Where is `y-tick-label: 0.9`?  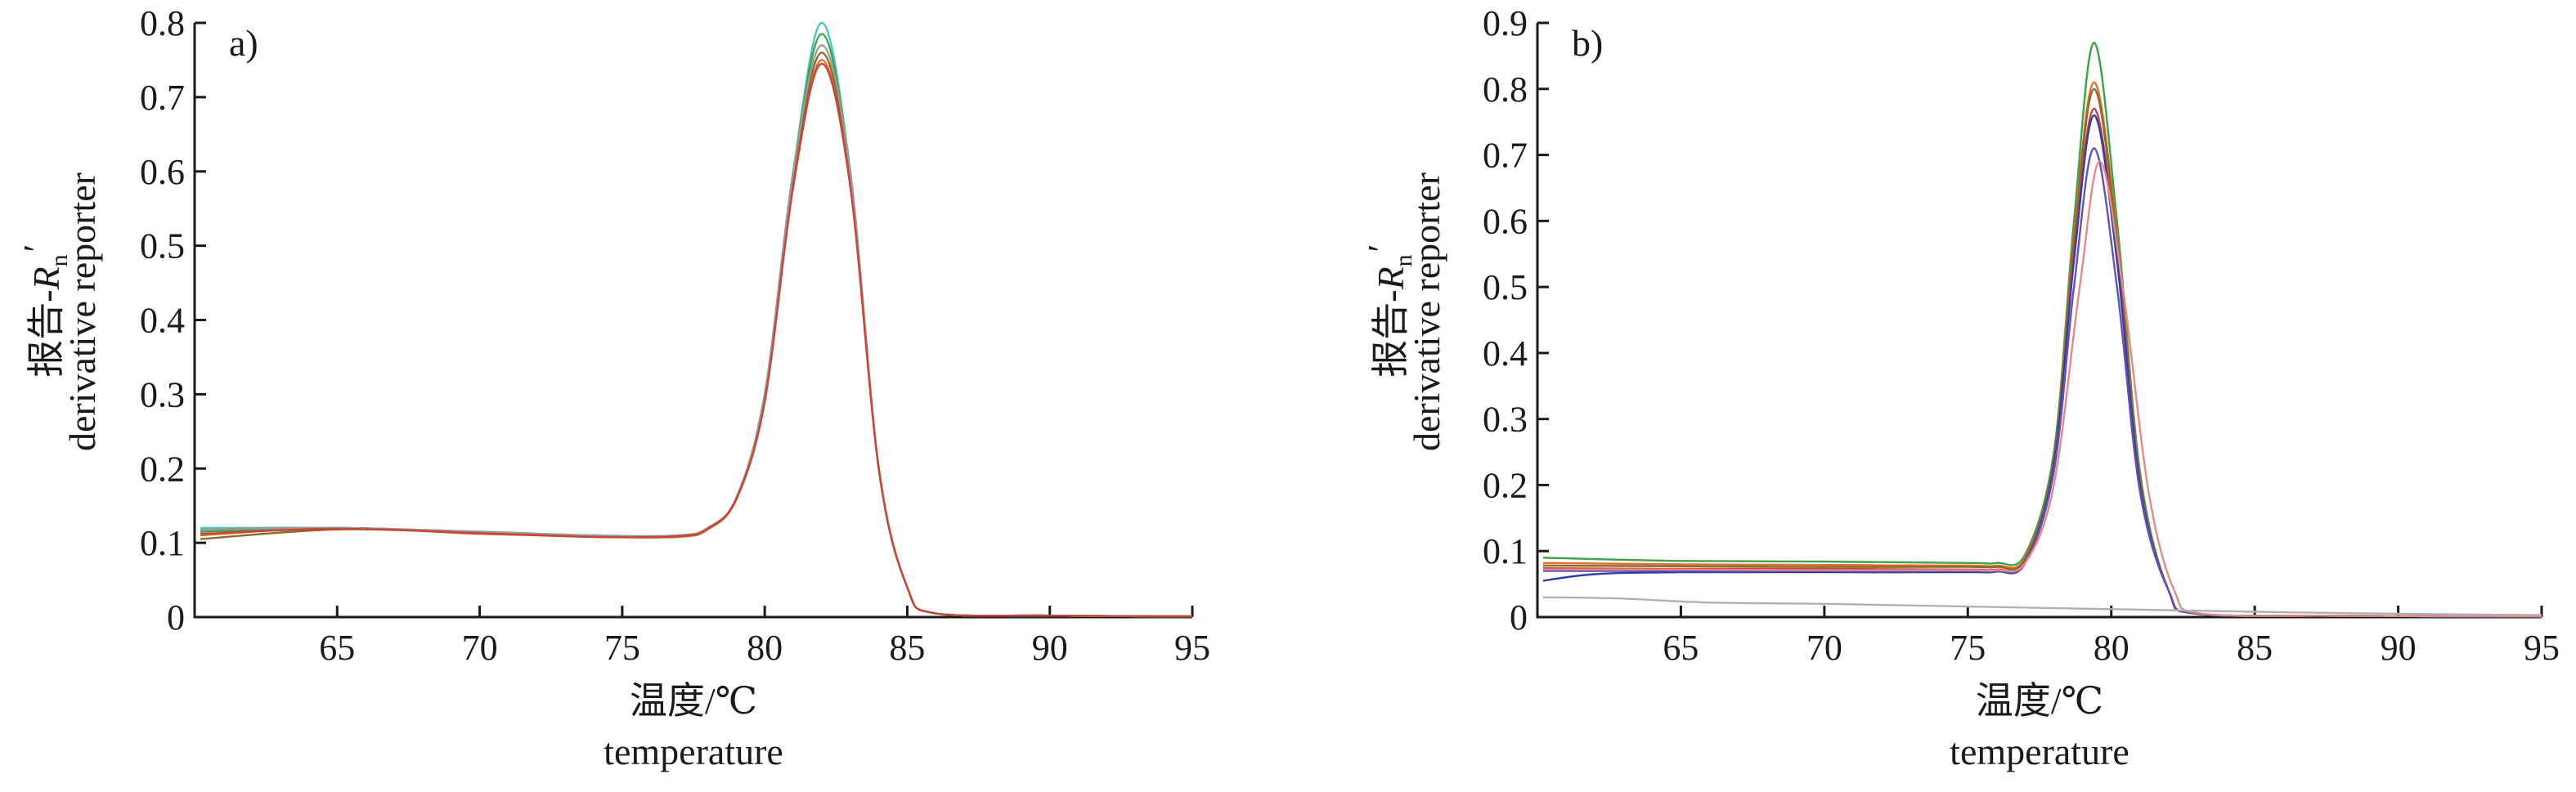 y-tick-label: 0.9 is located at coordinates (1505, 23).